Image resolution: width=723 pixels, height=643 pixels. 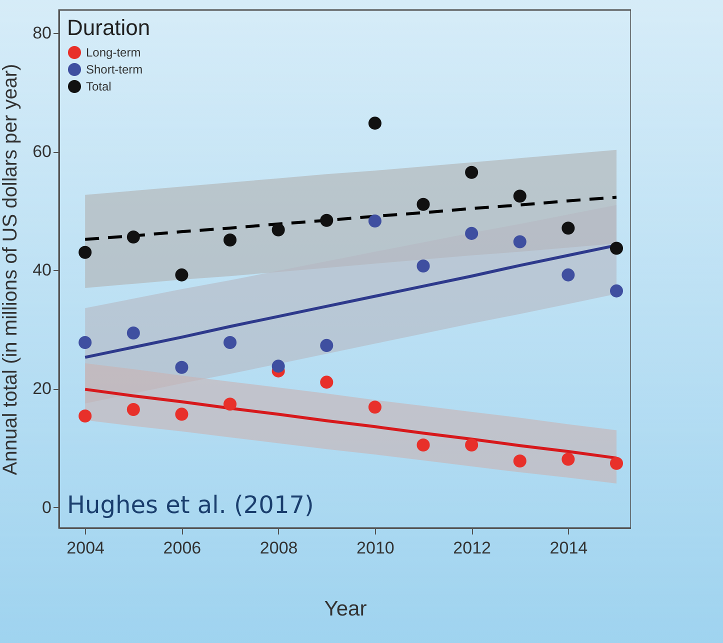 I want to click on legend-title: Duration, so click(x=108, y=27).